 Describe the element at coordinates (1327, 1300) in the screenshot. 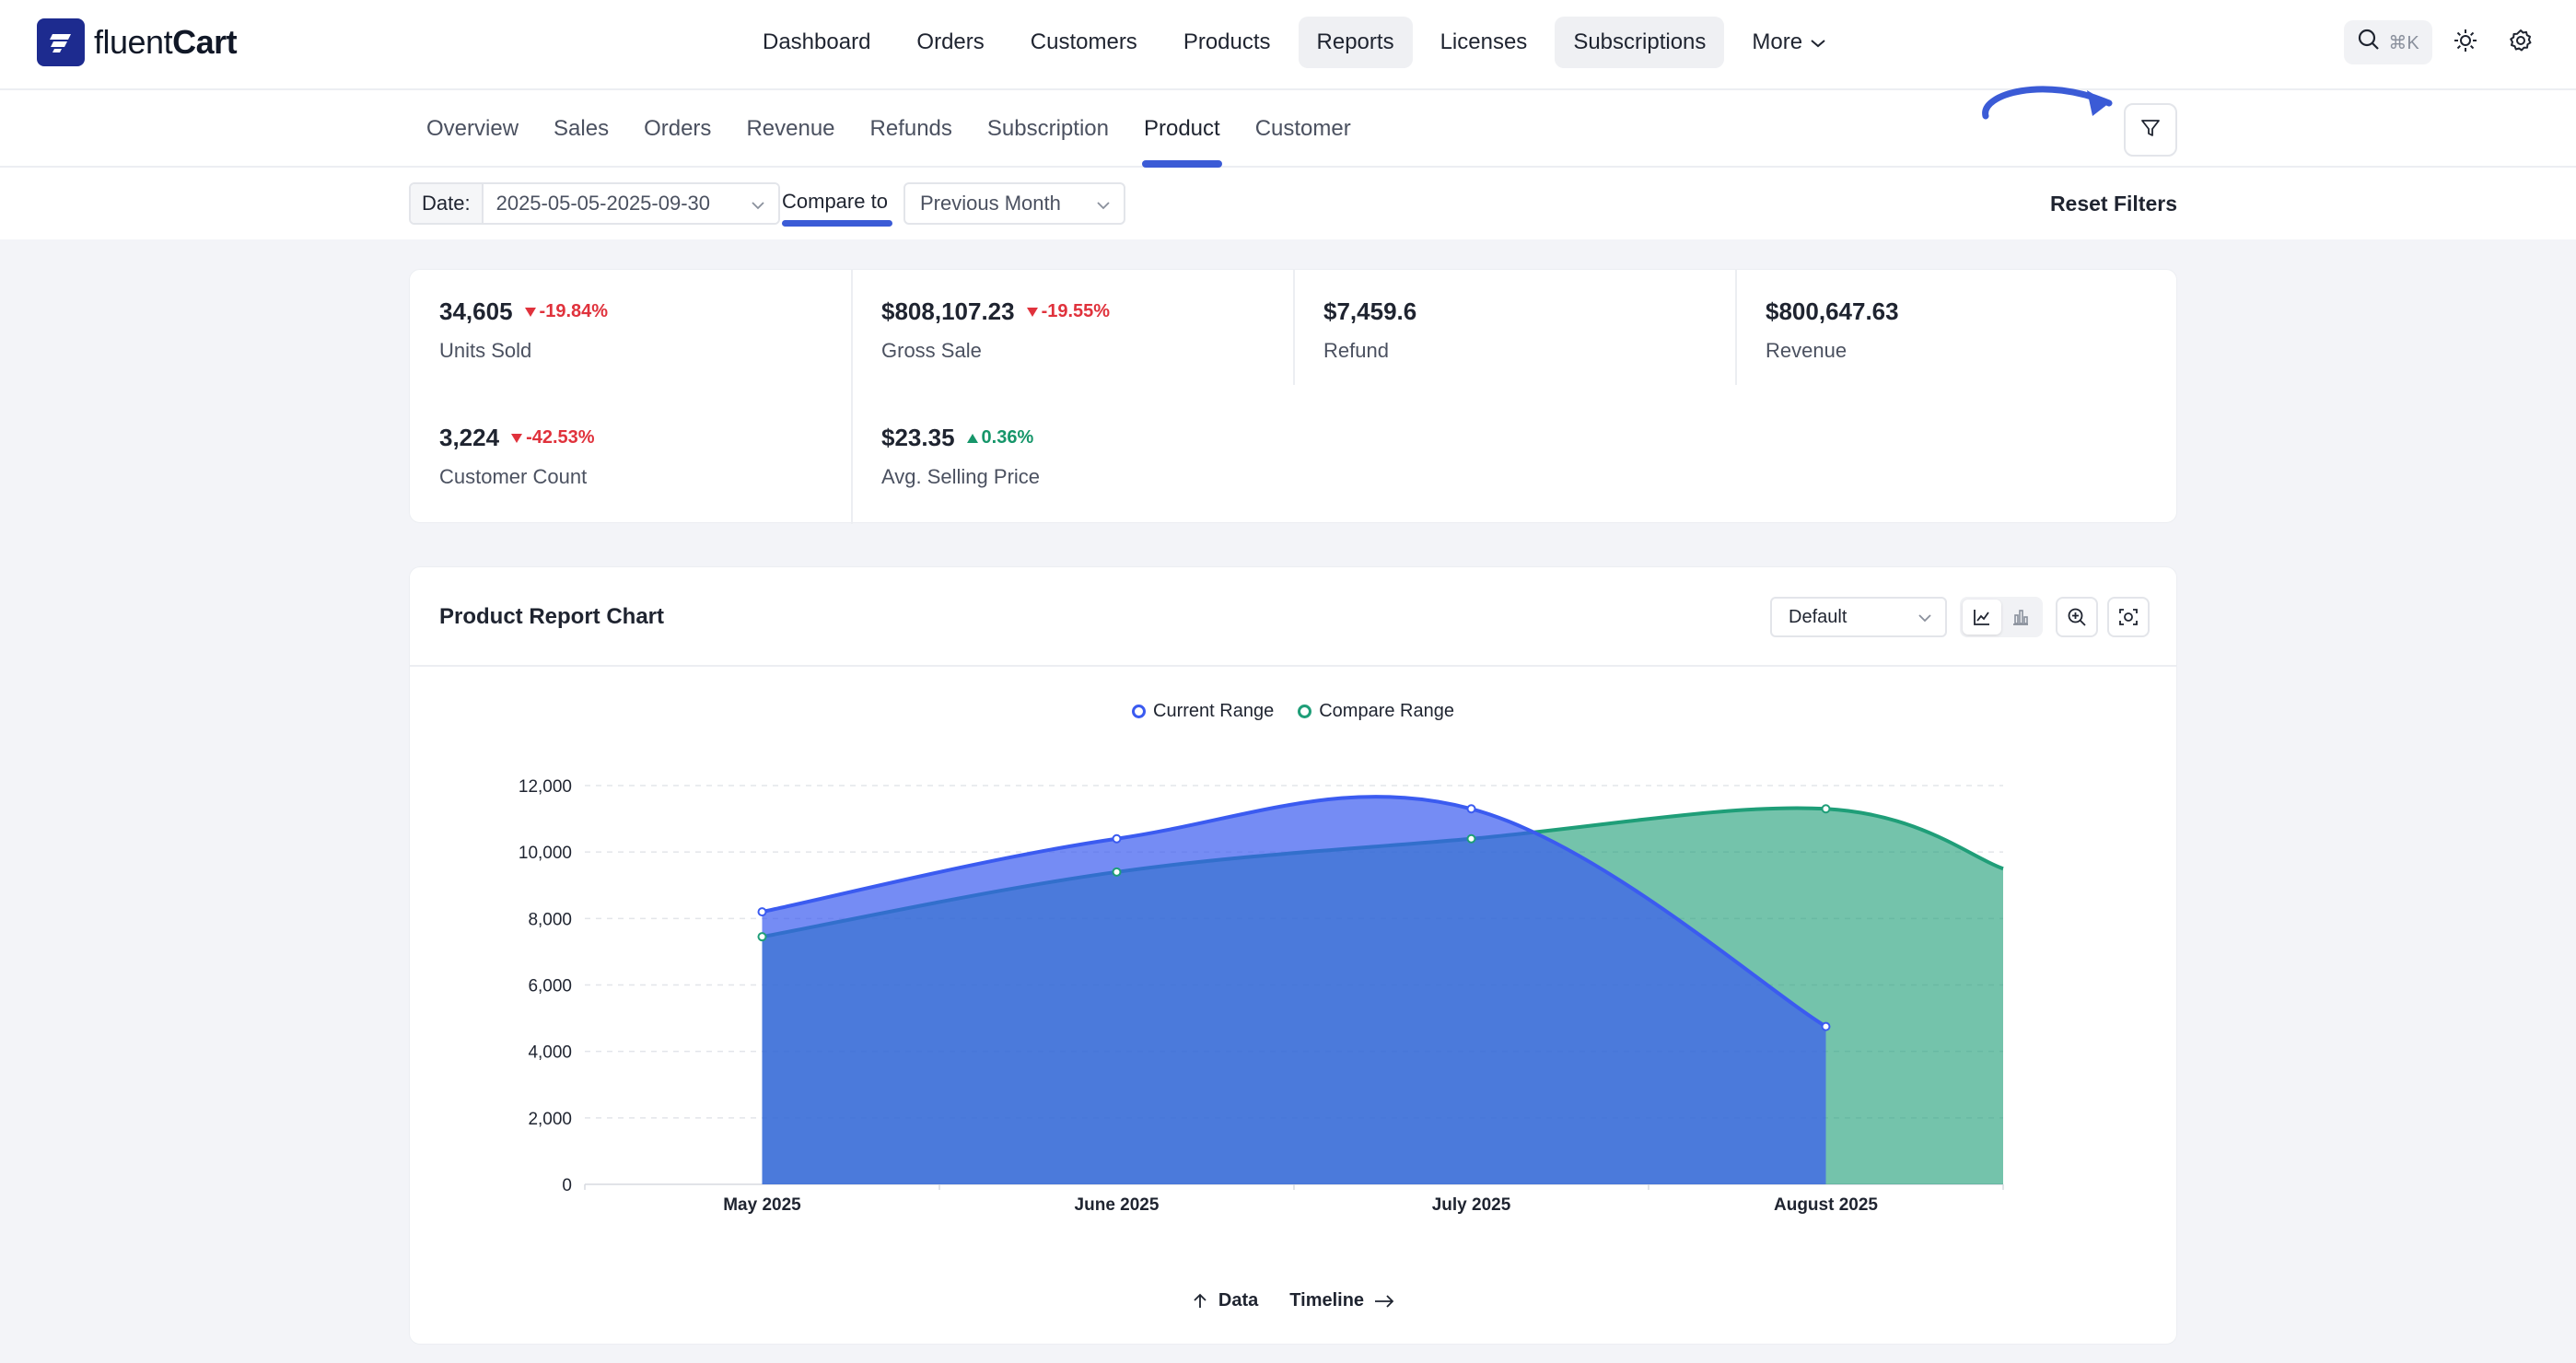

I see `timeline-label: Timeline` at that location.